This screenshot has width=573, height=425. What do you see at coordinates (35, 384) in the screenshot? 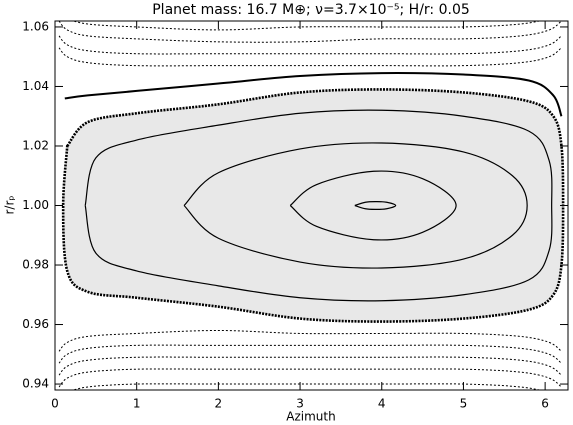
I see `y-tick-label: 0.94` at bounding box center [35, 384].